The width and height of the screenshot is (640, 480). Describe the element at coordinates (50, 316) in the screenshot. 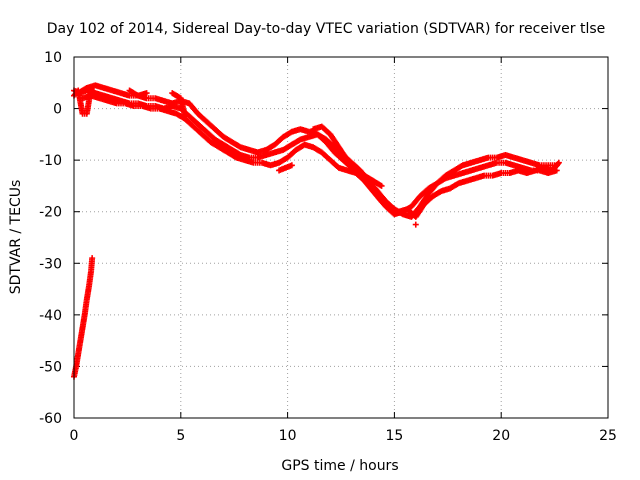

I see `y-tick-label: -40` at that location.